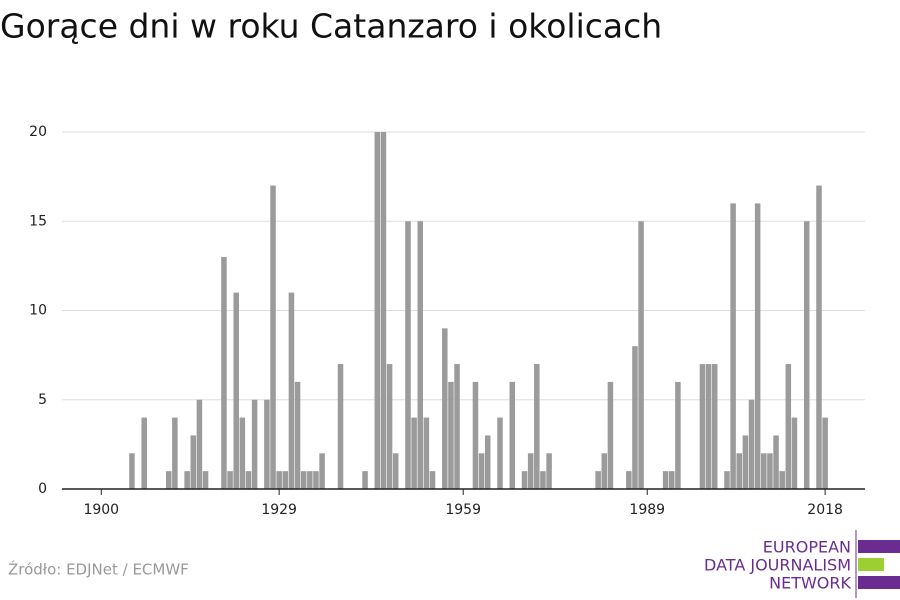  I want to click on logo-text: EUROPEAN, so click(807, 547).